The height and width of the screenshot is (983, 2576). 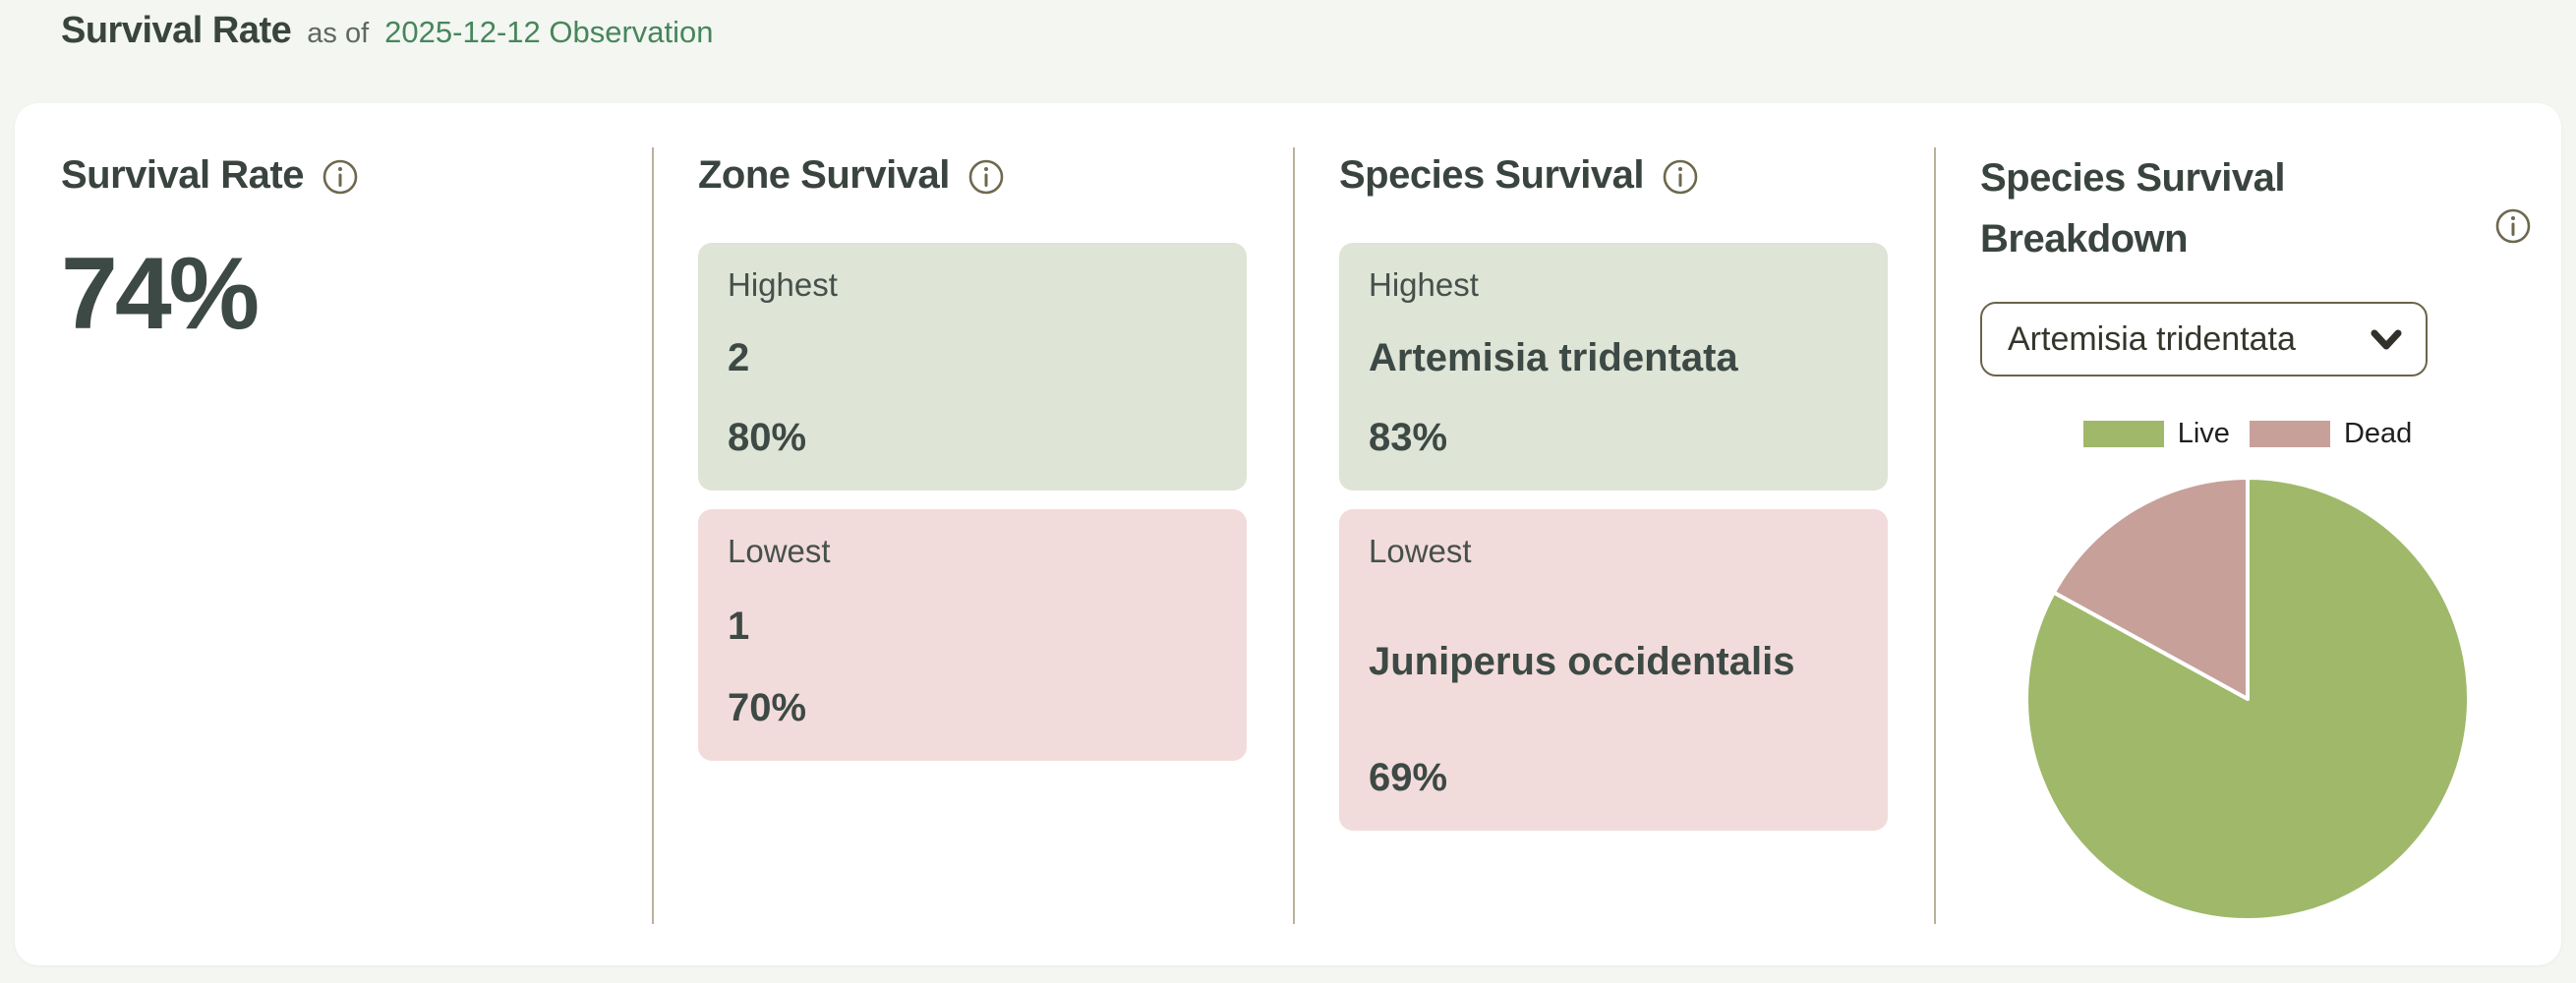 What do you see at coordinates (2331, 434) in the screenshot?
I see `legend-item-dead: Dead` at bounding box center [2331, 434].